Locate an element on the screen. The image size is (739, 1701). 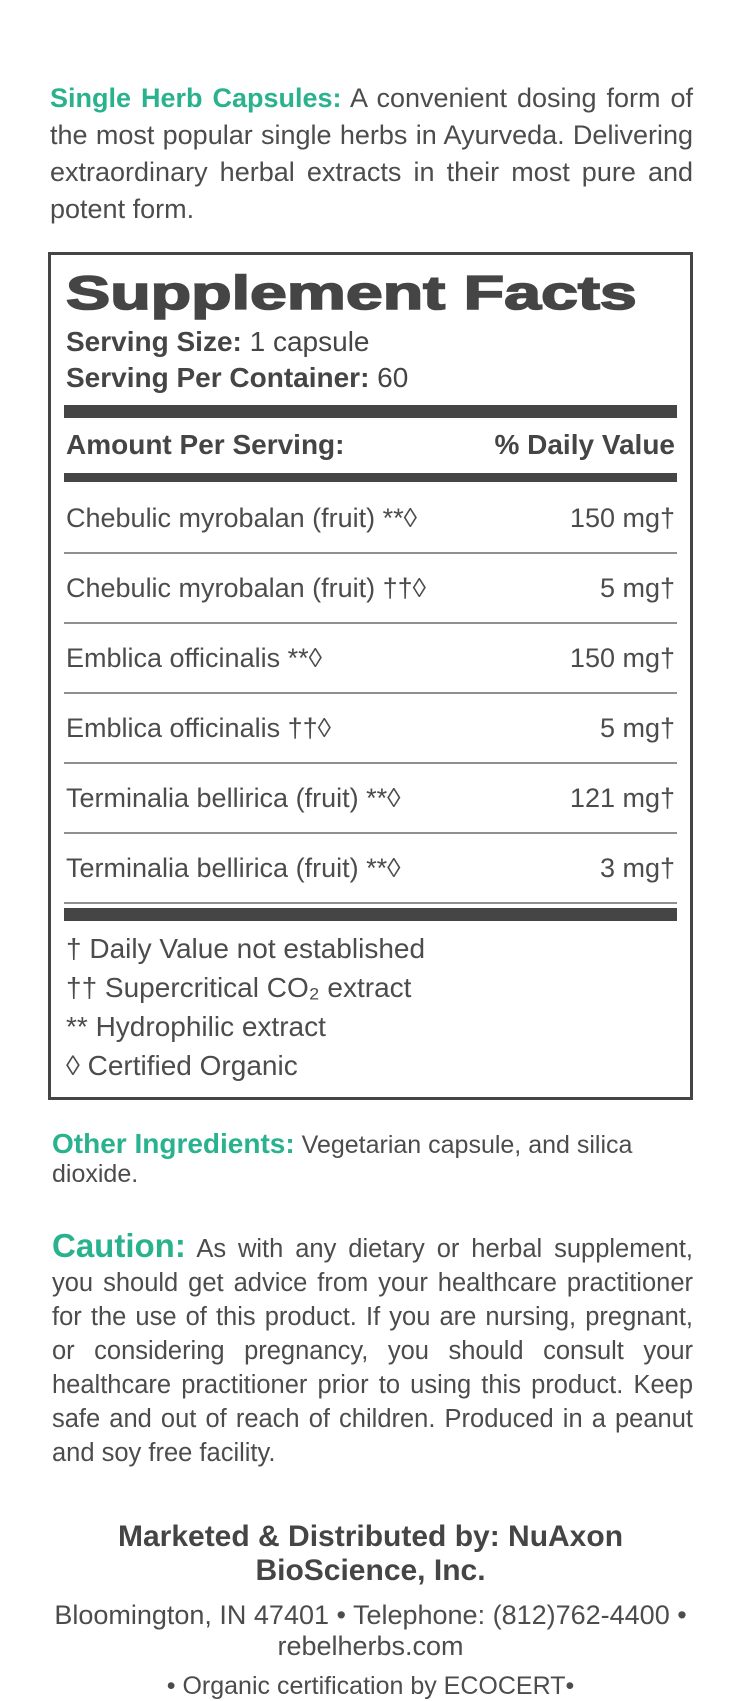
supplement-facts-title: Supplement Facts is located at coordinates (351, 292).